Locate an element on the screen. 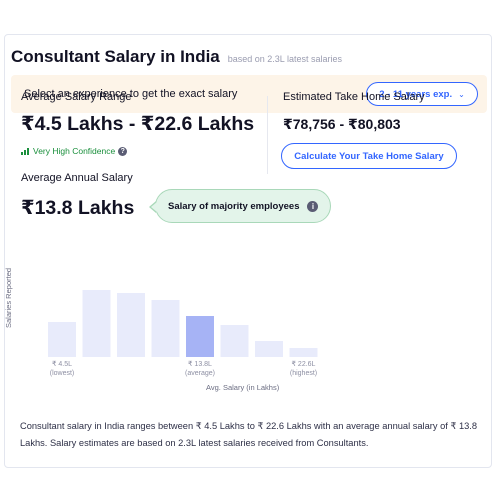 The width and height of the screenshot is (500, 500). tick-value: ₹ 22.6L is located at coordinates (303, 364).